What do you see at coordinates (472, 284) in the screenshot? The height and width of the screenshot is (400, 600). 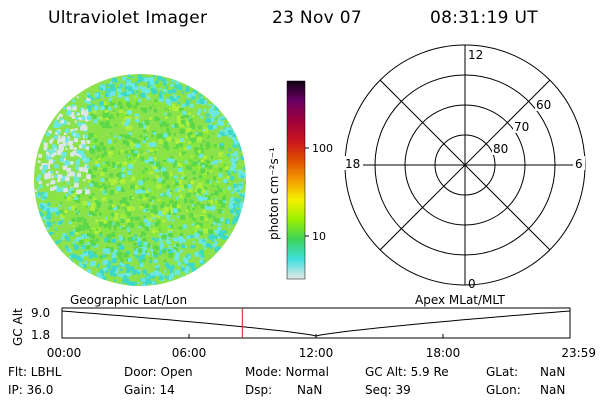 I see `mlt-label-0: 0` at bounding box center [472, 284].